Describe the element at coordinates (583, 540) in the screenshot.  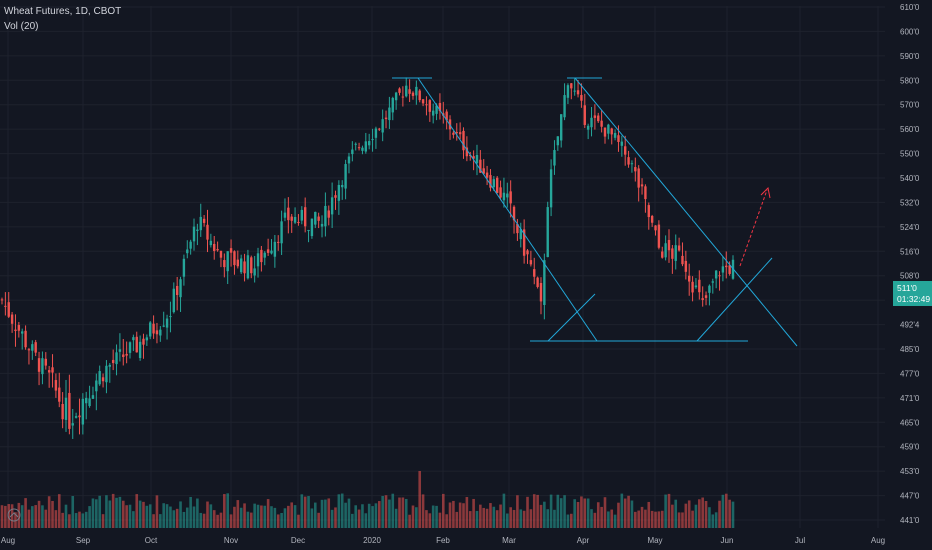
I see `time-tick-label: Apr` at that location.